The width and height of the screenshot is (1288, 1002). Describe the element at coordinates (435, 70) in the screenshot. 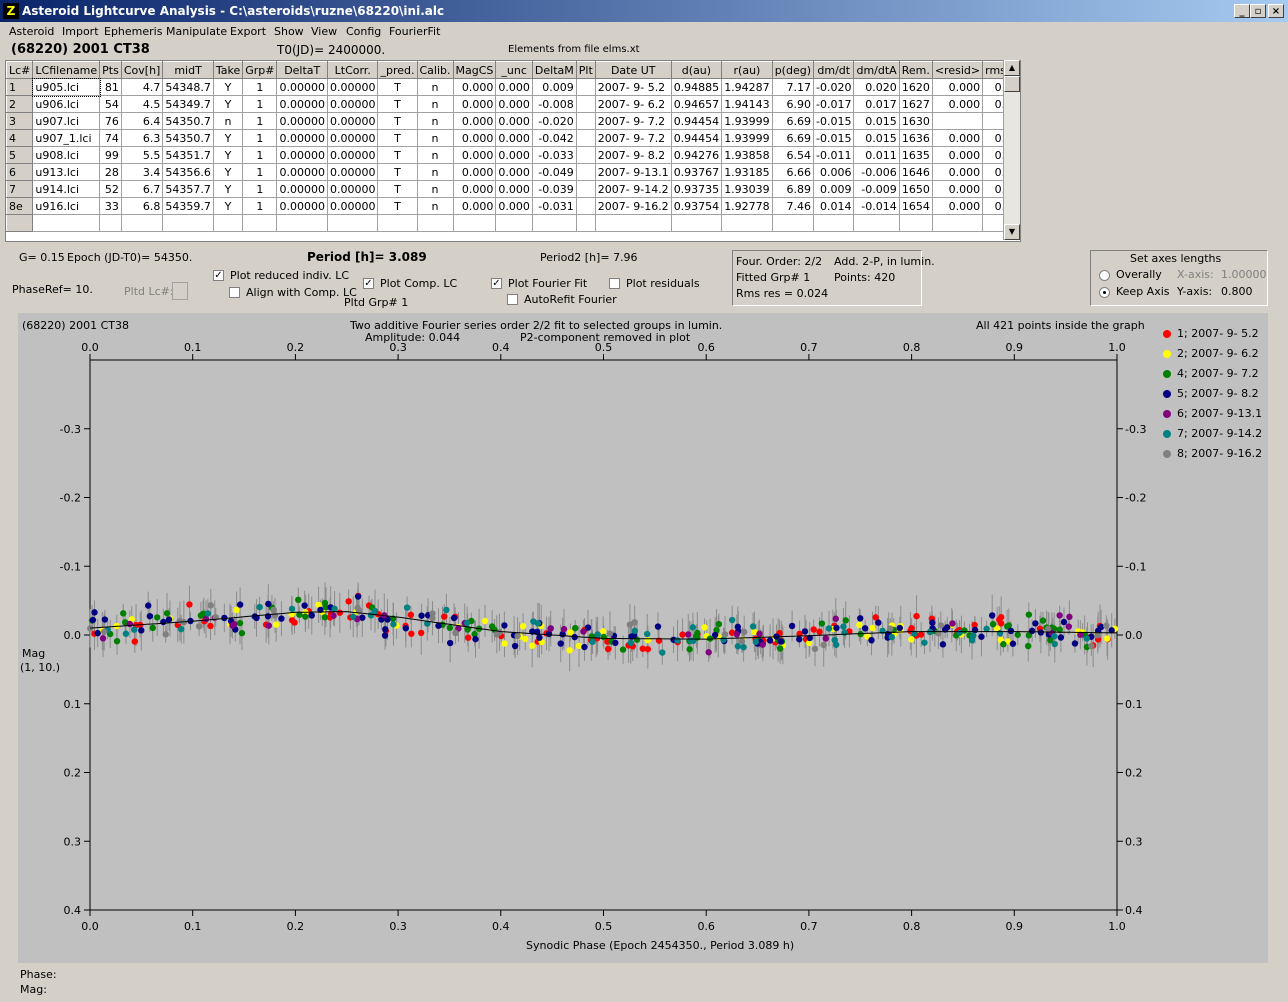

I see `column-header: Calib.` at that location.